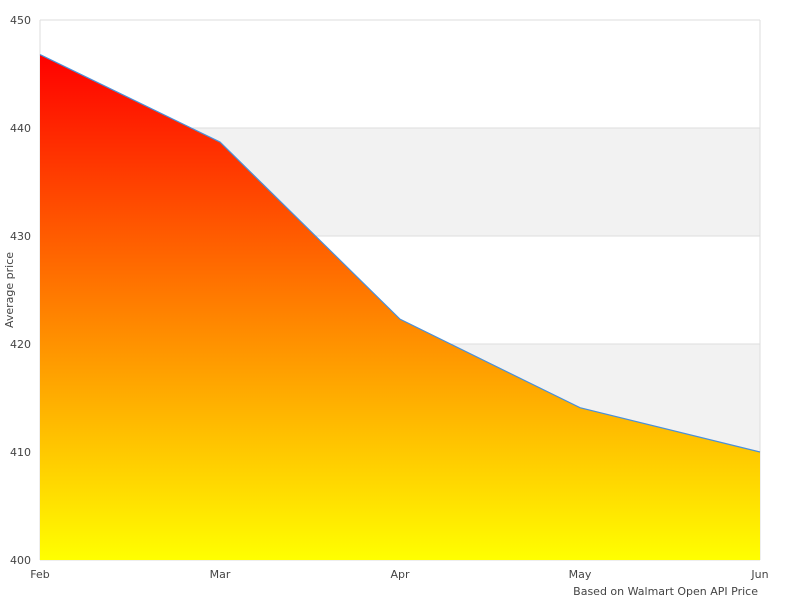 The height and width of the screenshot is (600, 800). Describe the element at coordinates (9, 290) in the screenshot. I see `y-axis-label: Average price` at that location.